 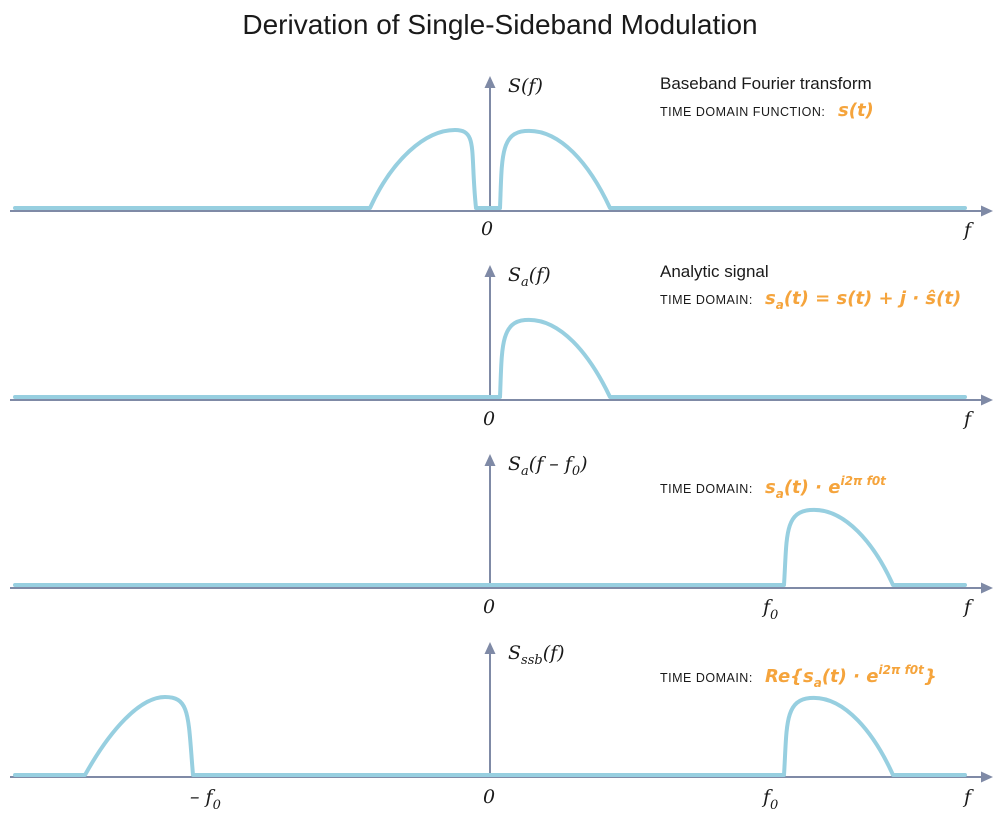 I want to click on diagram-title: Derivation of Single-Sideband Modulation, so click(x=499, y=24).